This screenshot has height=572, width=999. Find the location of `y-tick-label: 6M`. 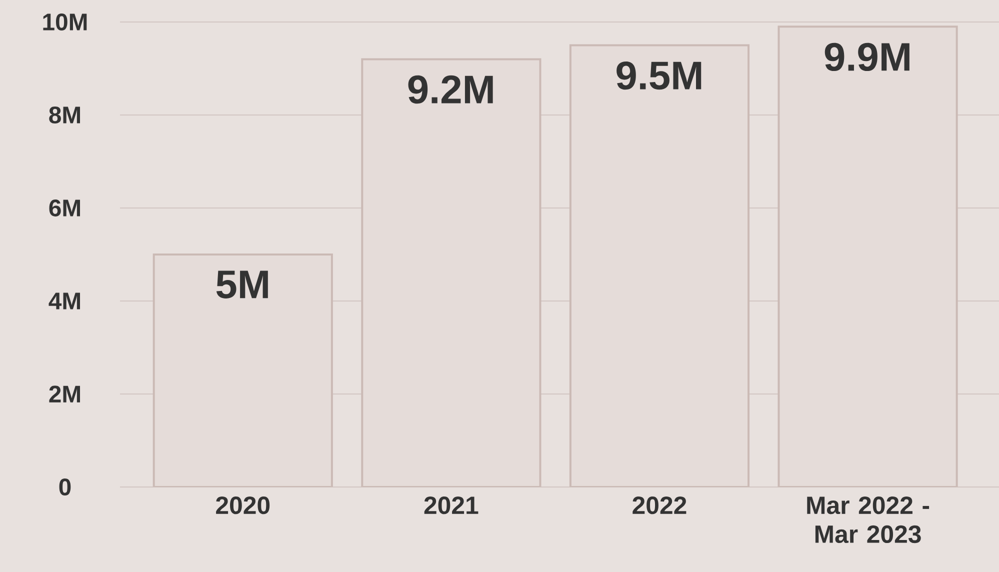

y-tick-label: 6M is located at coordinates (64, 208).